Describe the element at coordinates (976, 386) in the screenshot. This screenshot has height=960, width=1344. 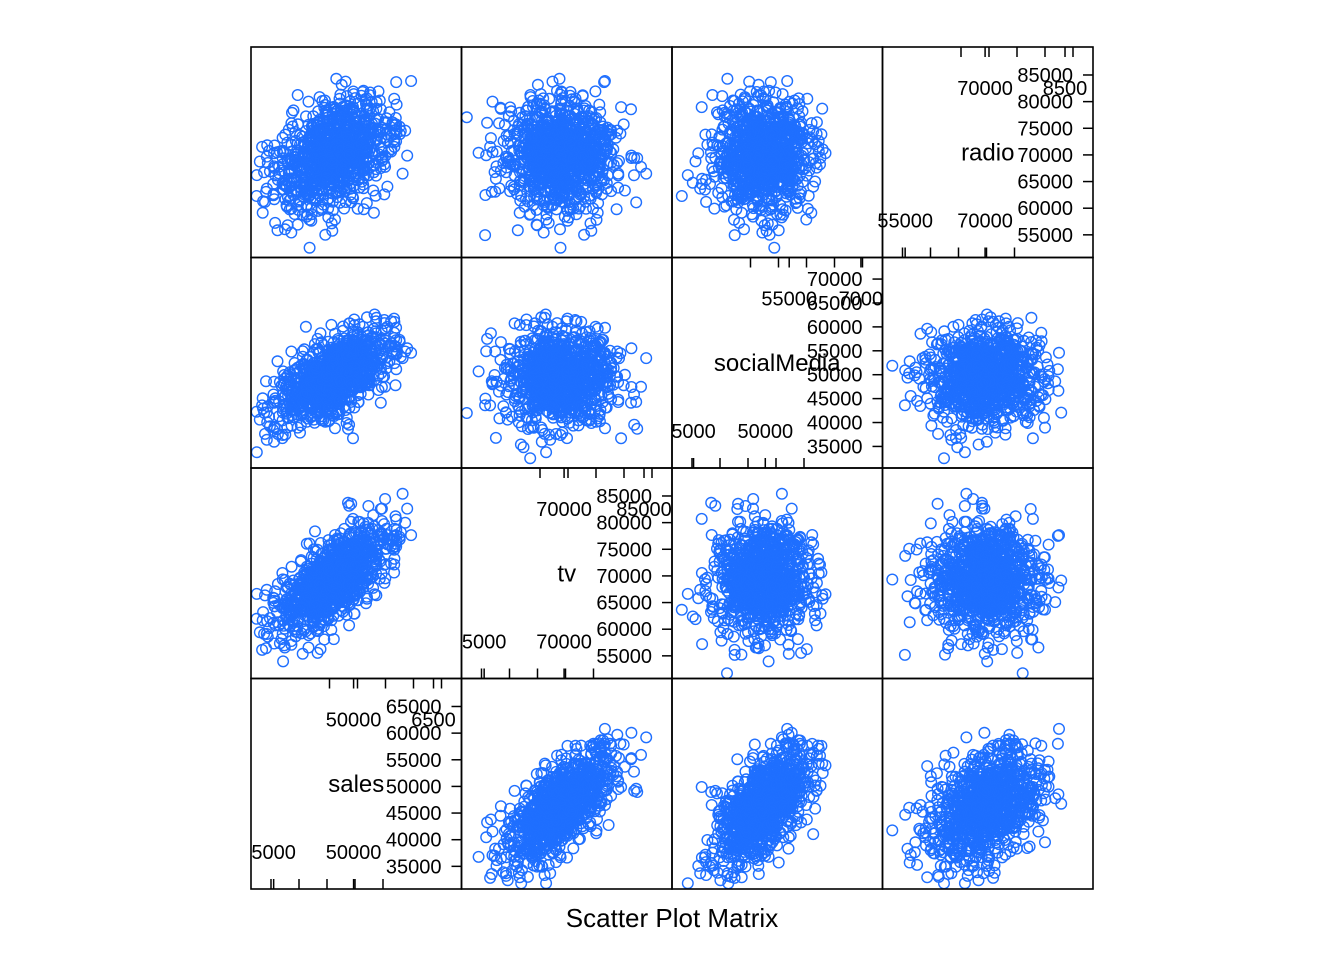
I see `panel-radio-vs-socialMedia` at that location.